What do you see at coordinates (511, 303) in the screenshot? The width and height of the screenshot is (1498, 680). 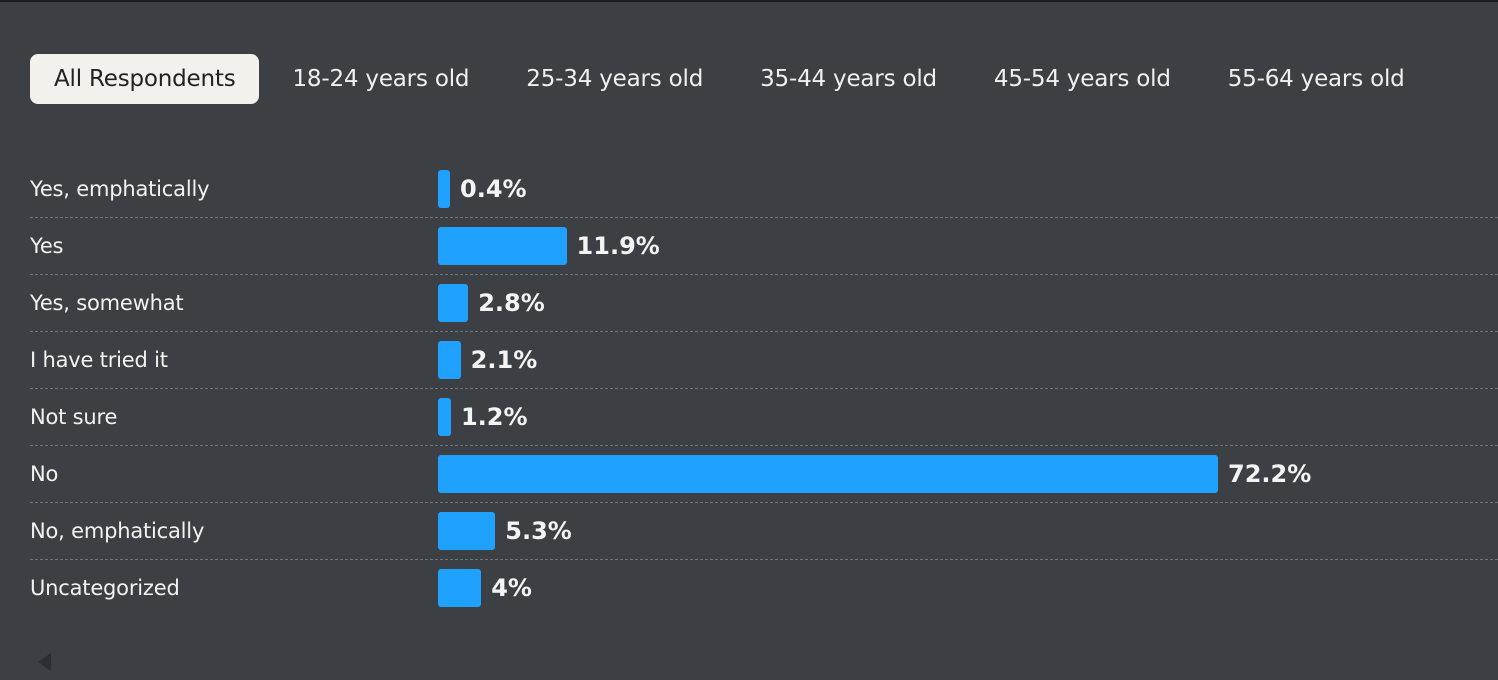 I see `data-label: 2.8%` at bounding box center [511, 303].